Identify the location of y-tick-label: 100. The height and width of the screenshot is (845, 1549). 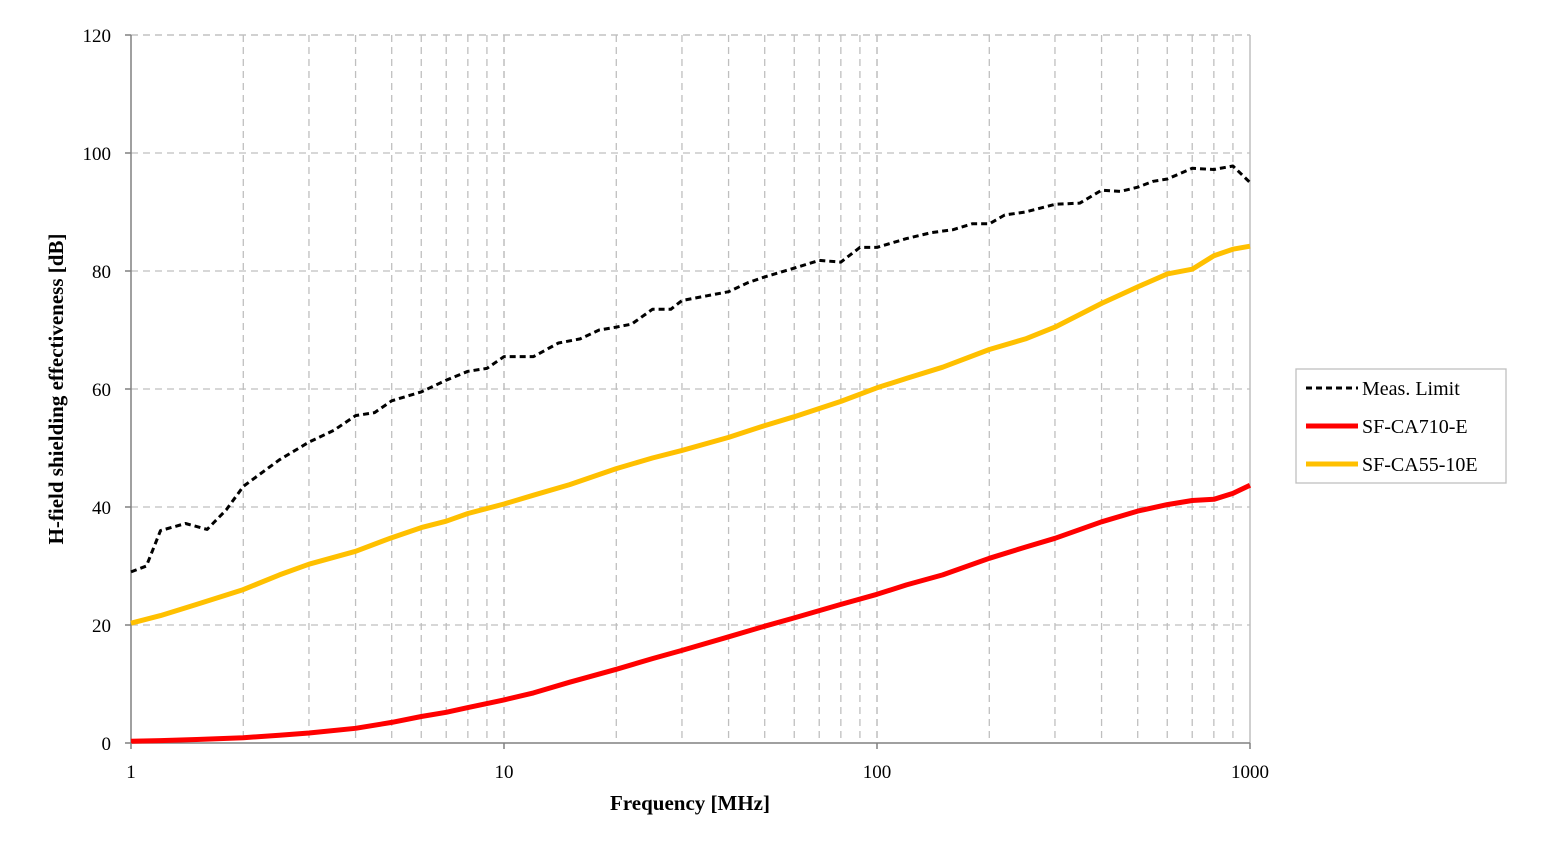
(97, 154).